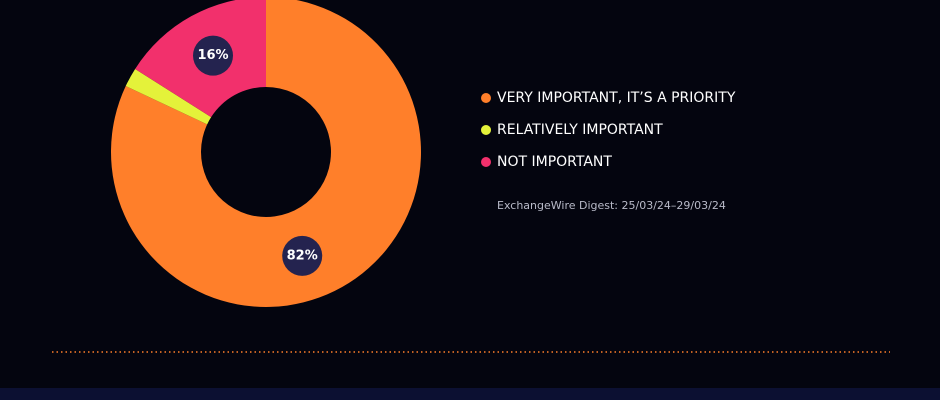 The width and height of the screenshot is (940, 400). I want to click on footer-band, so click(470, 394).